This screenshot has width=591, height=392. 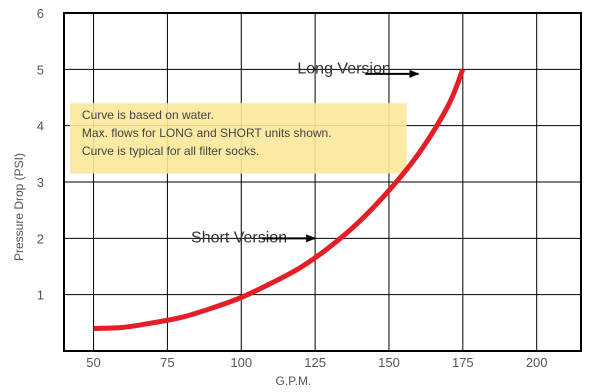 I want to click on x-tick-label: 150, so click(x=389, y=362).